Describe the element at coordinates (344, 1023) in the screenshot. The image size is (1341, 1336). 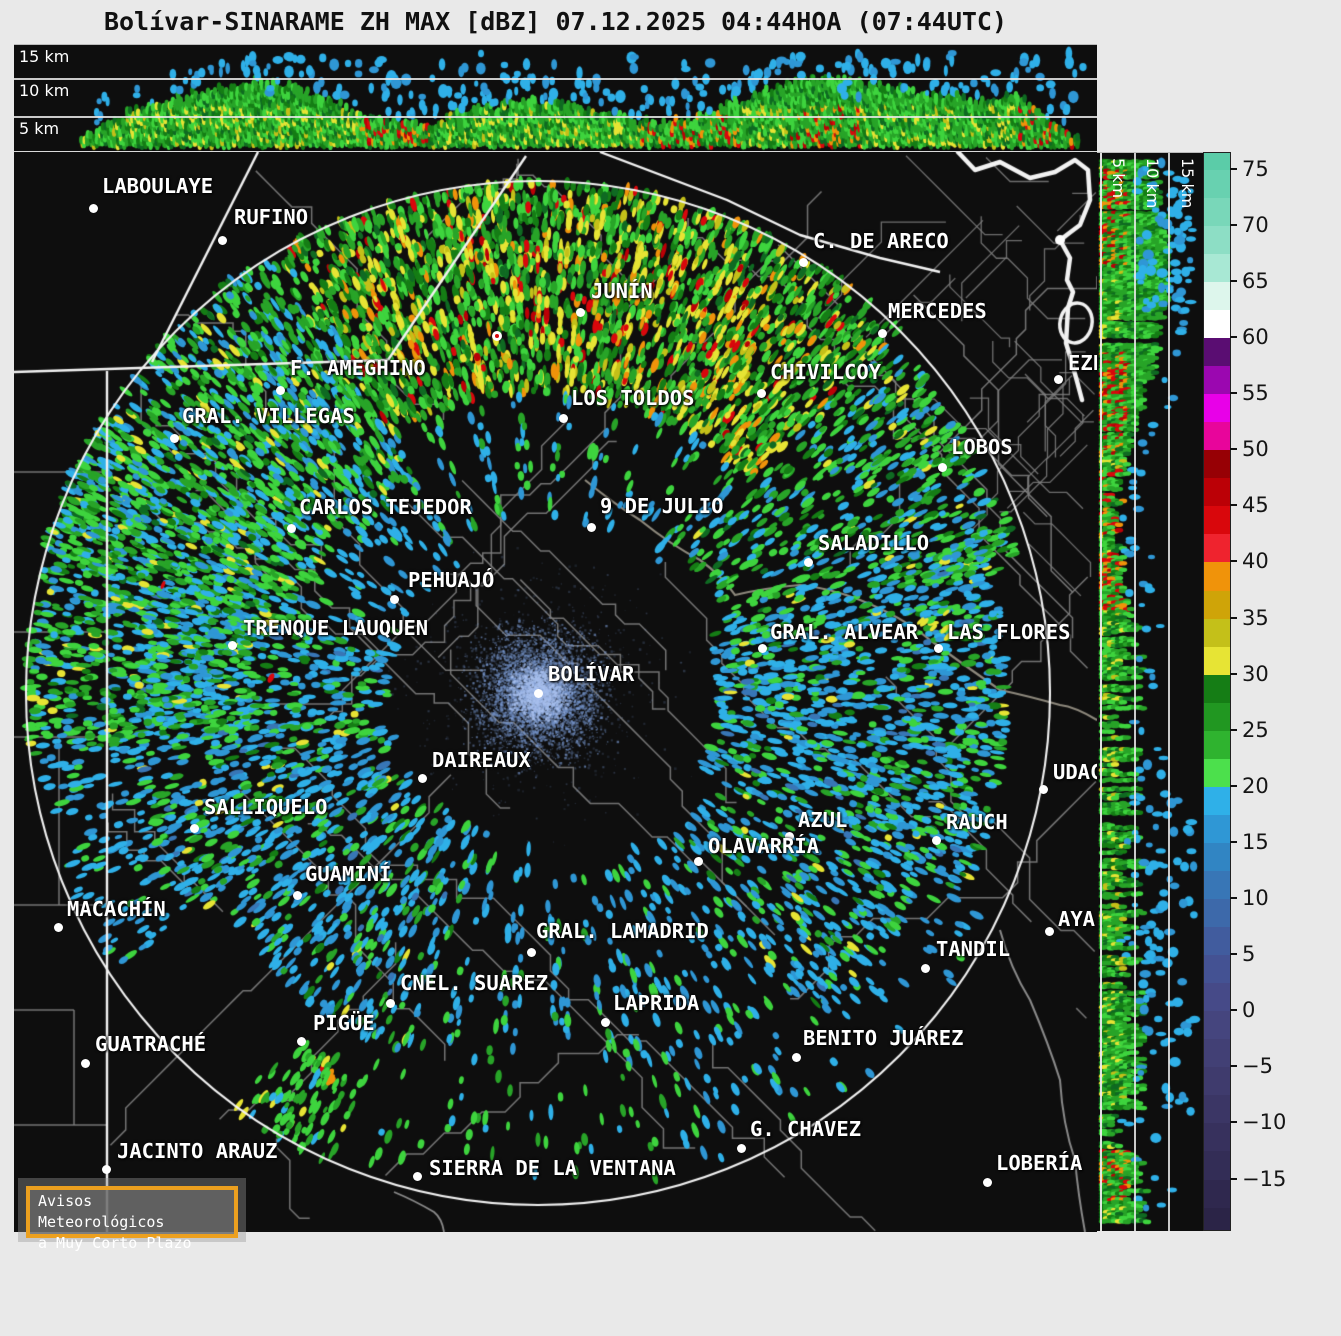
I see `city-label: PIGÜE` at that location.